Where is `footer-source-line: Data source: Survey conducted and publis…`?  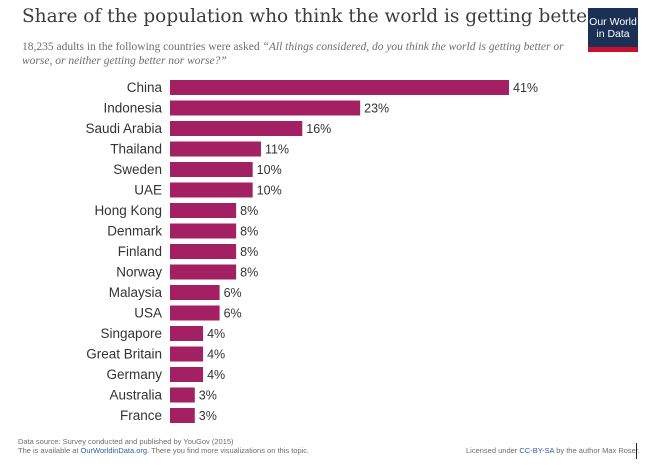
footer-source-line: Data source: Survey conducted and publis… is located at coordinates (126, 441).